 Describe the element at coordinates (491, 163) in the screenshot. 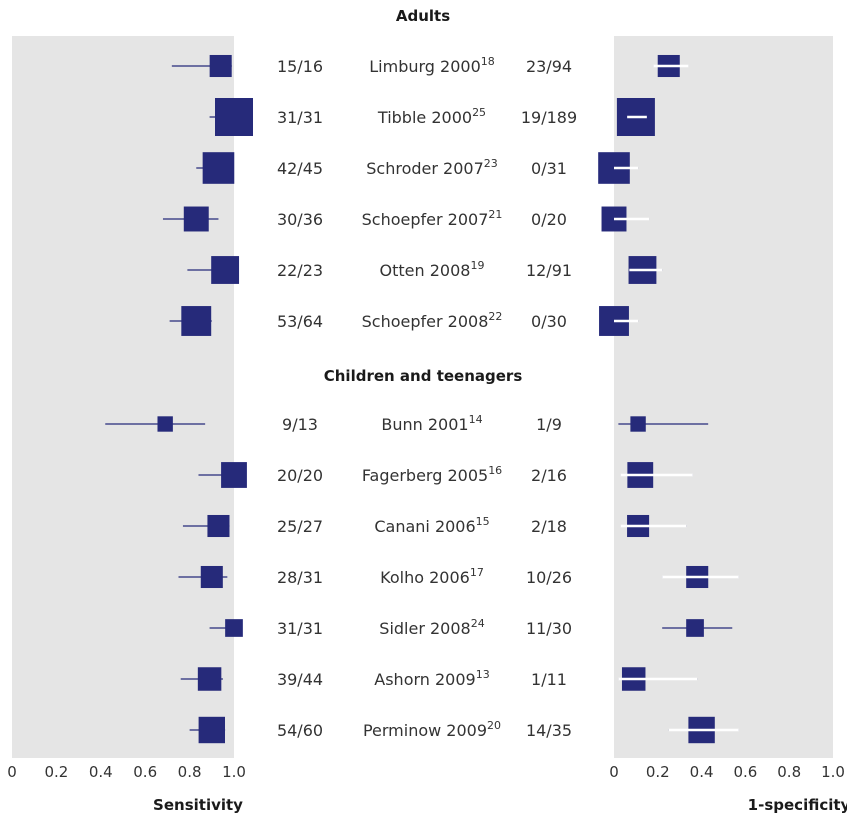

I see `study-reference: 23` at that location.